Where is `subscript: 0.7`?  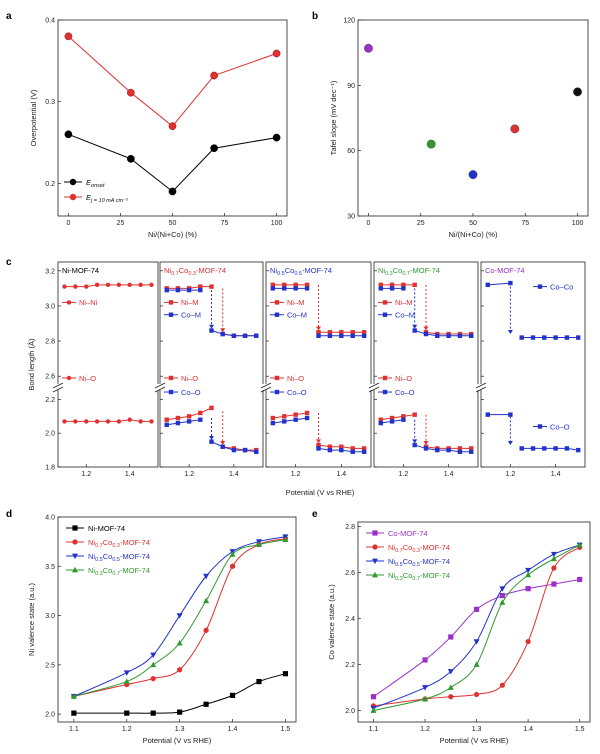 subscript: 0.7 is located at coordinates (175, 274).